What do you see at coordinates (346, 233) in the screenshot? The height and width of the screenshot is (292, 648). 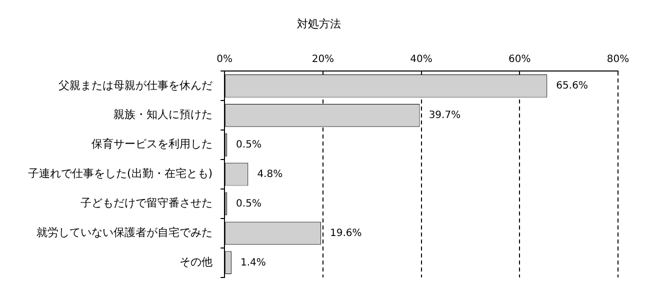 I see `data-label: 19.6%` at bounding box center [346, 233].